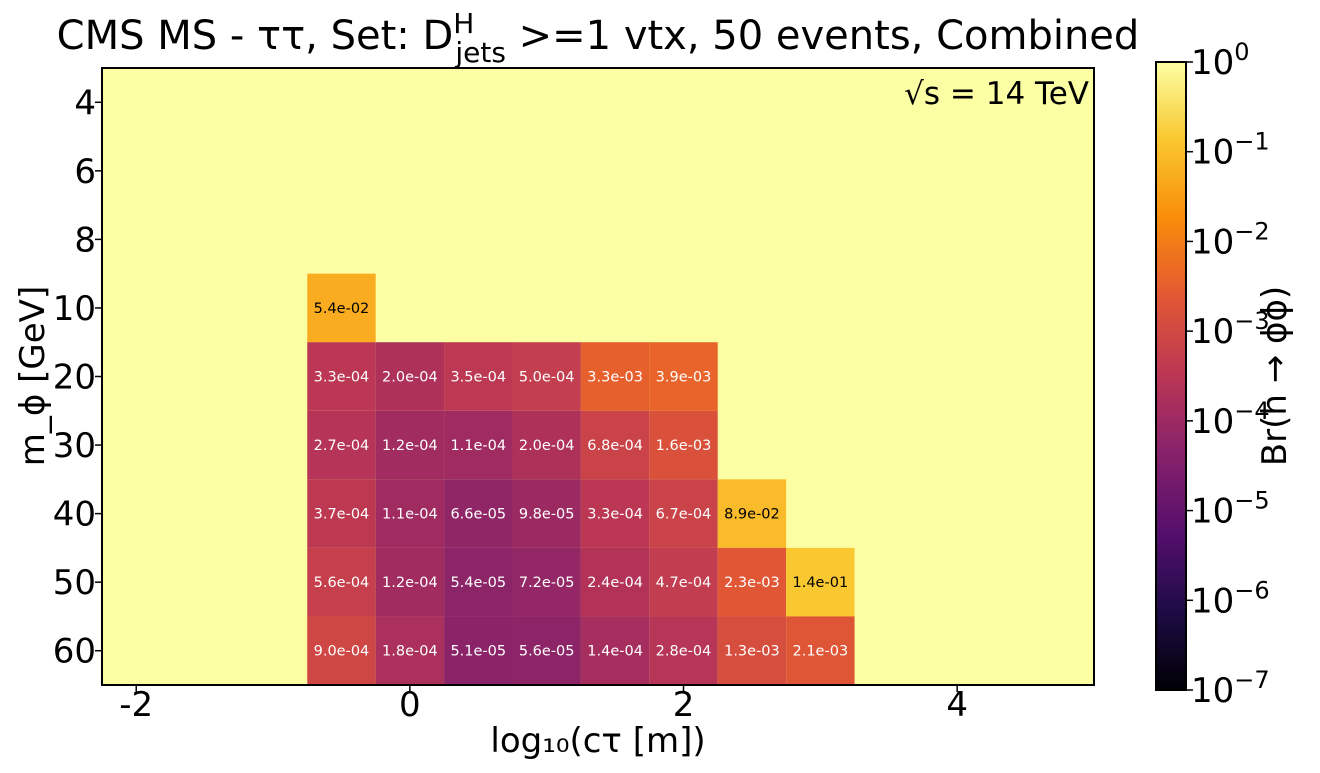  I want to click on cell-value-label: 5.0e-04, so click(547, 378).